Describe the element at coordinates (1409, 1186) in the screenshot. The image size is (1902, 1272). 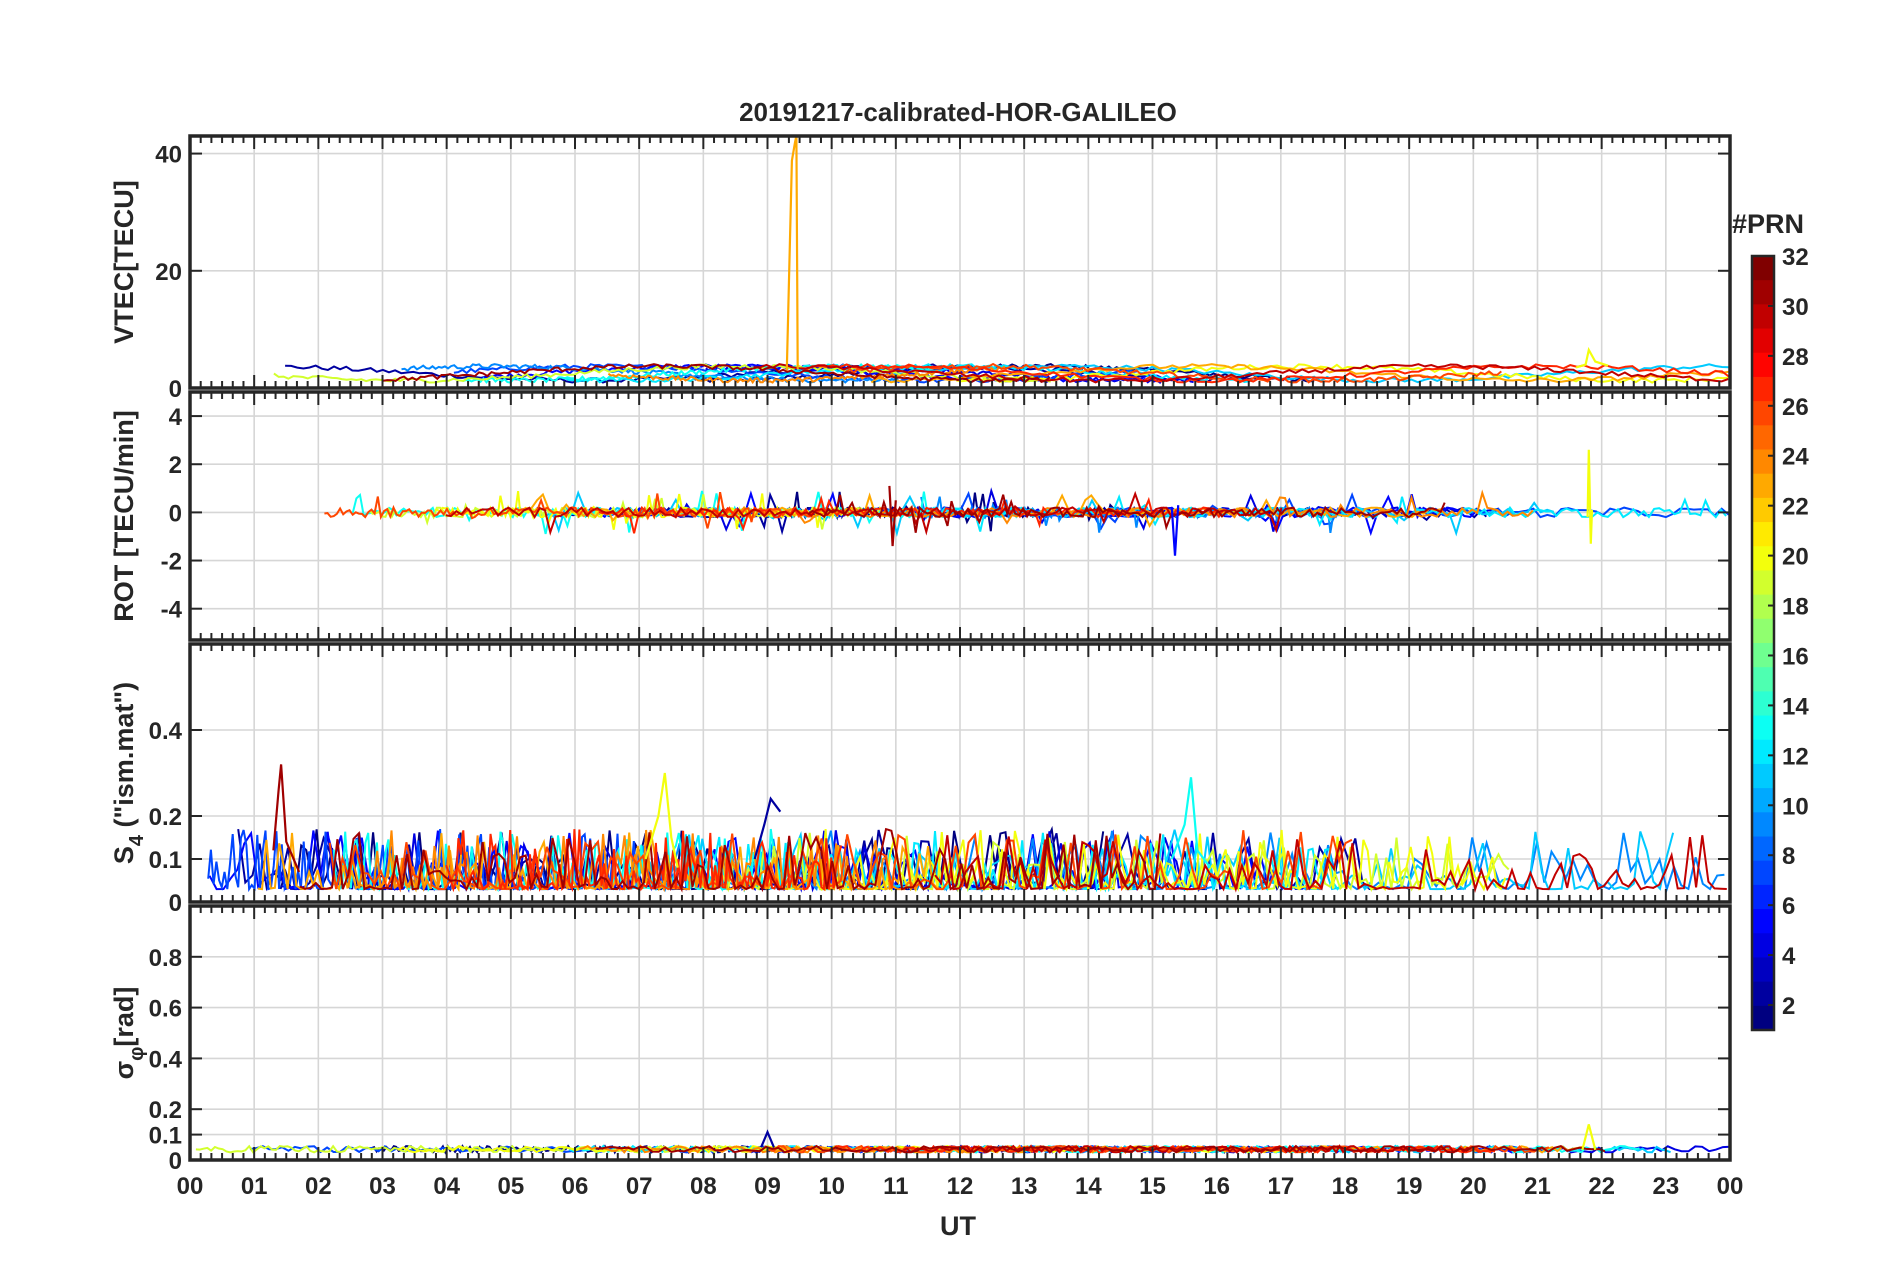
I see `x-tick-label: 19` at that location.